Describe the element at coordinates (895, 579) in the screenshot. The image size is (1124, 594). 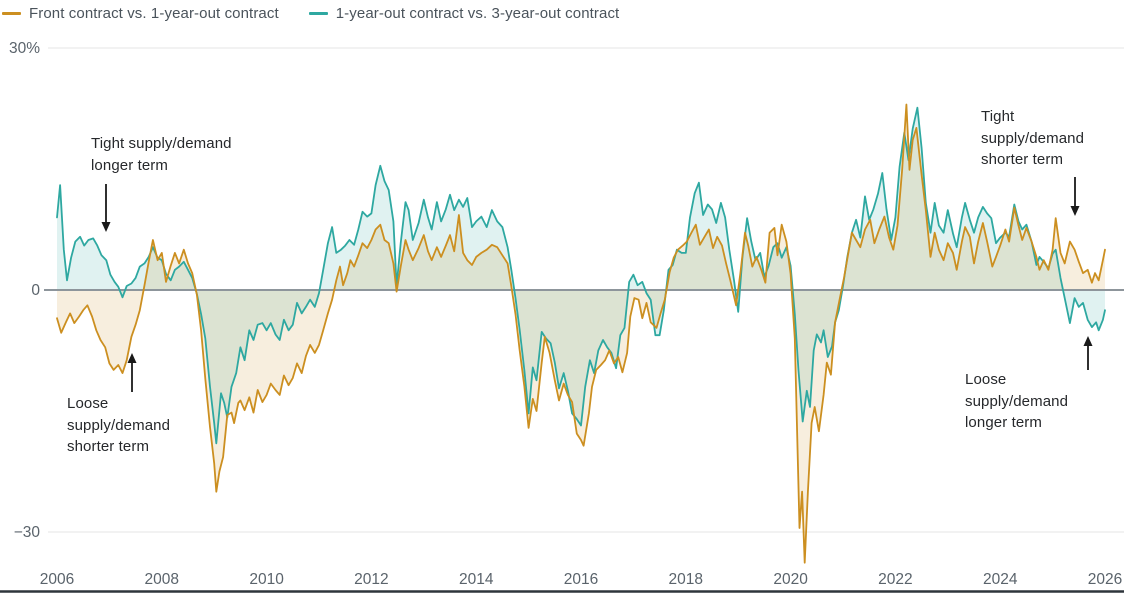
I see `x-tick-label-2022: 2022` at that location.